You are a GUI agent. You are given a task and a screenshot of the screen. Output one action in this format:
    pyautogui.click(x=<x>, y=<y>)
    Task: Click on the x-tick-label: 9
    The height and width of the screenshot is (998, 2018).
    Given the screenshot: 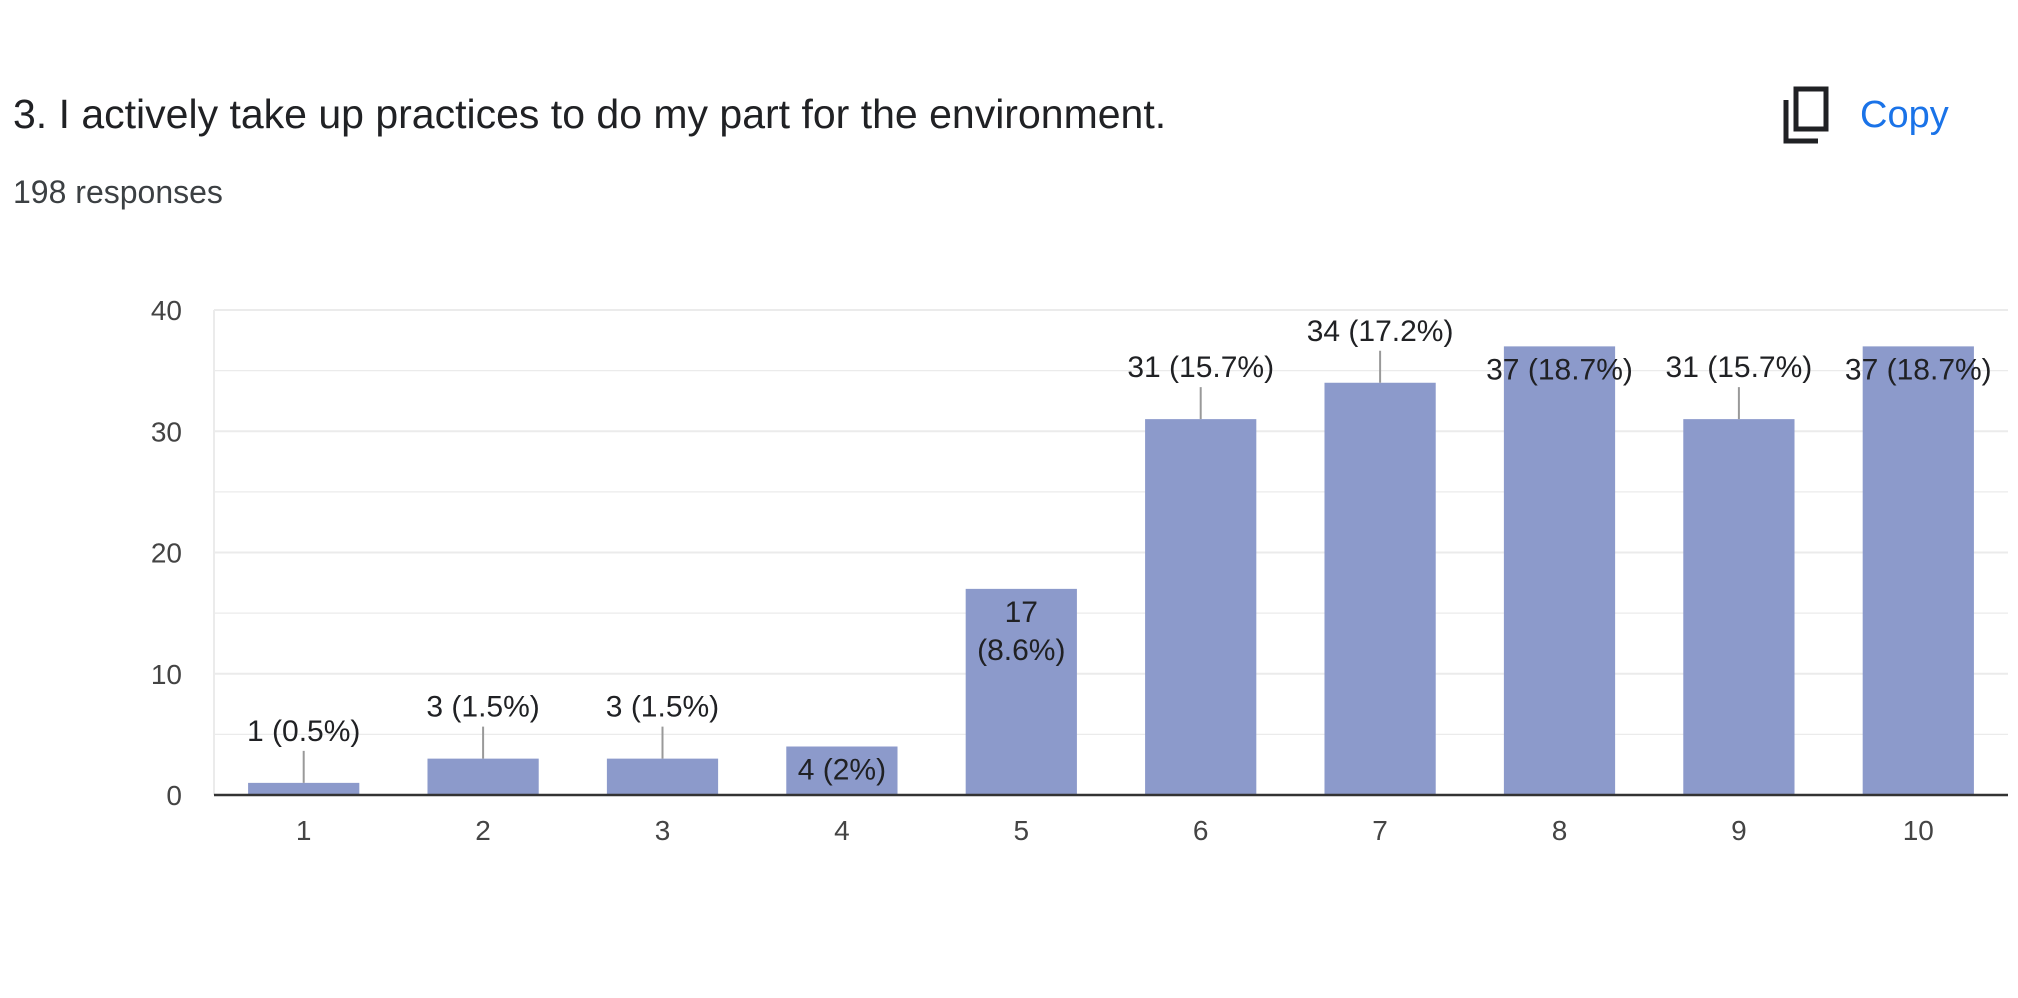 What is the action you would take?
    pyautogui.click(x=1739, y=830)
    